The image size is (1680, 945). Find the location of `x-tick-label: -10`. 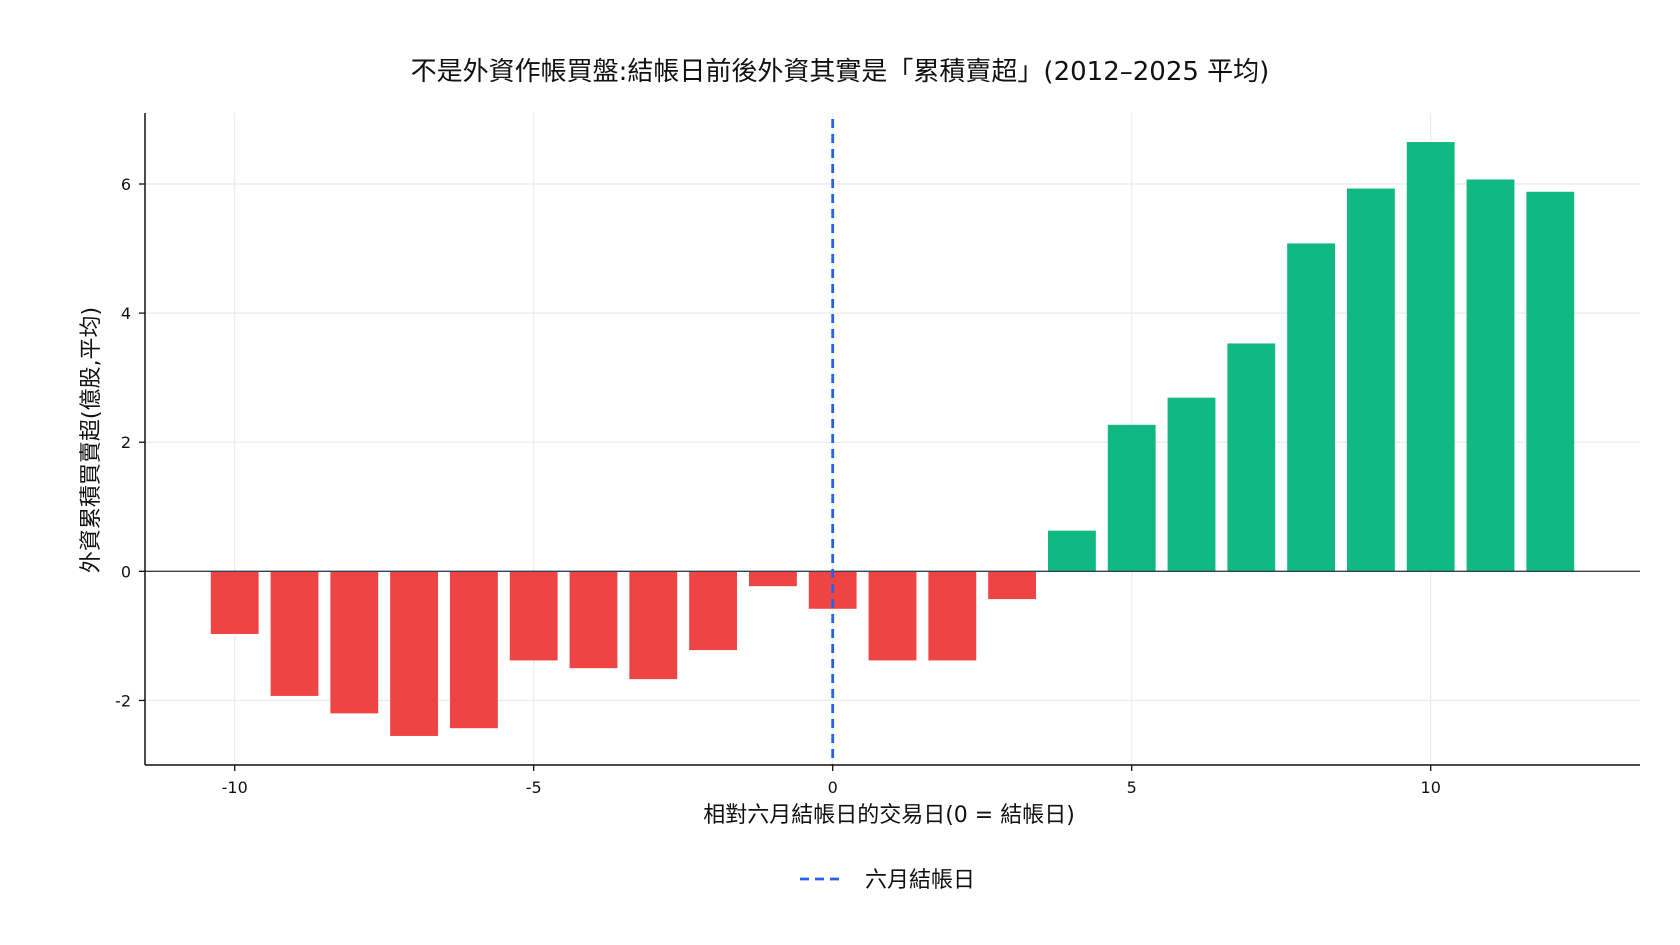

x-tick-label: -10 is located at coordinates (235, 787).